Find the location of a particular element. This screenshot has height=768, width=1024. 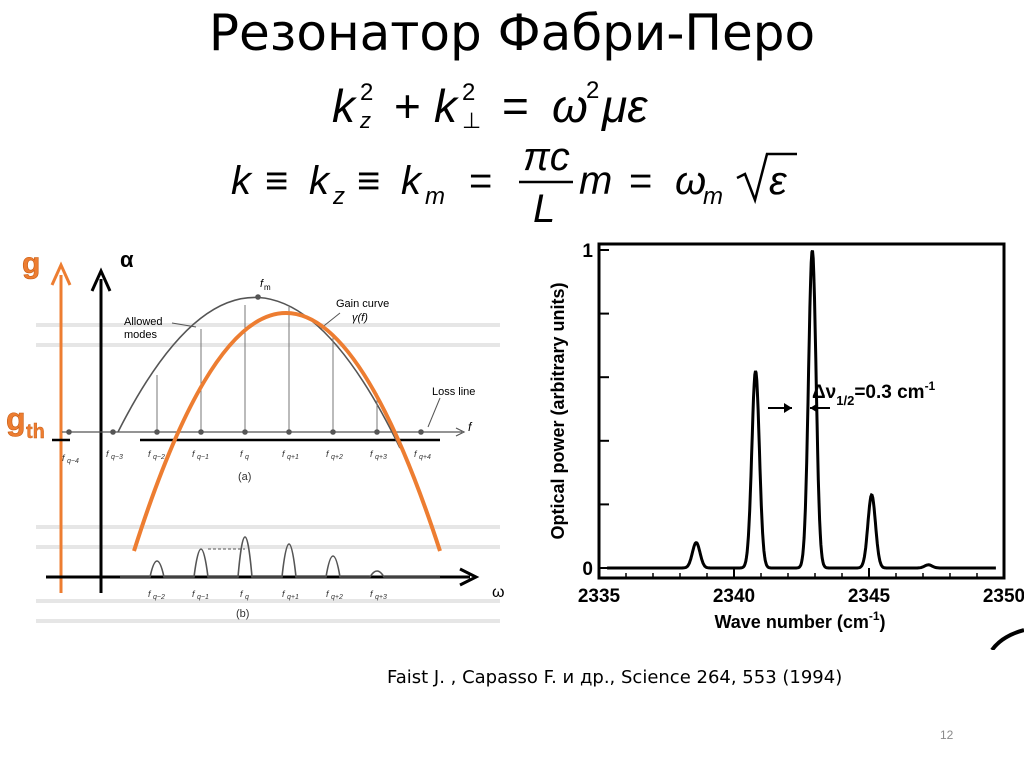

equation-wave-vector: k 2 z + k 2 ⊥ = ω 2 με is located at coordinates (490, 105).